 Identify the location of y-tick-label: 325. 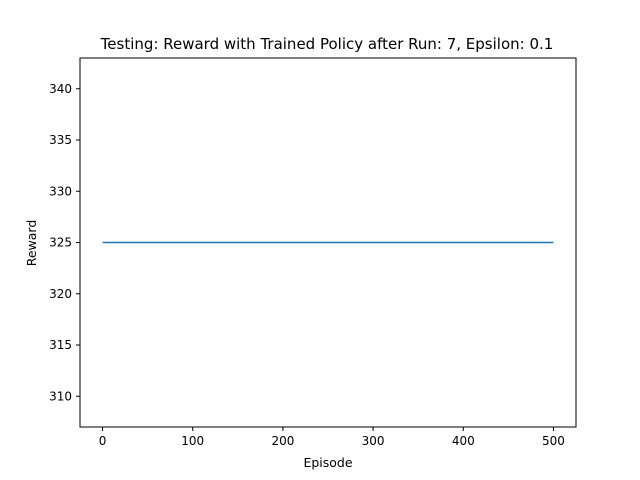
(60, 243).